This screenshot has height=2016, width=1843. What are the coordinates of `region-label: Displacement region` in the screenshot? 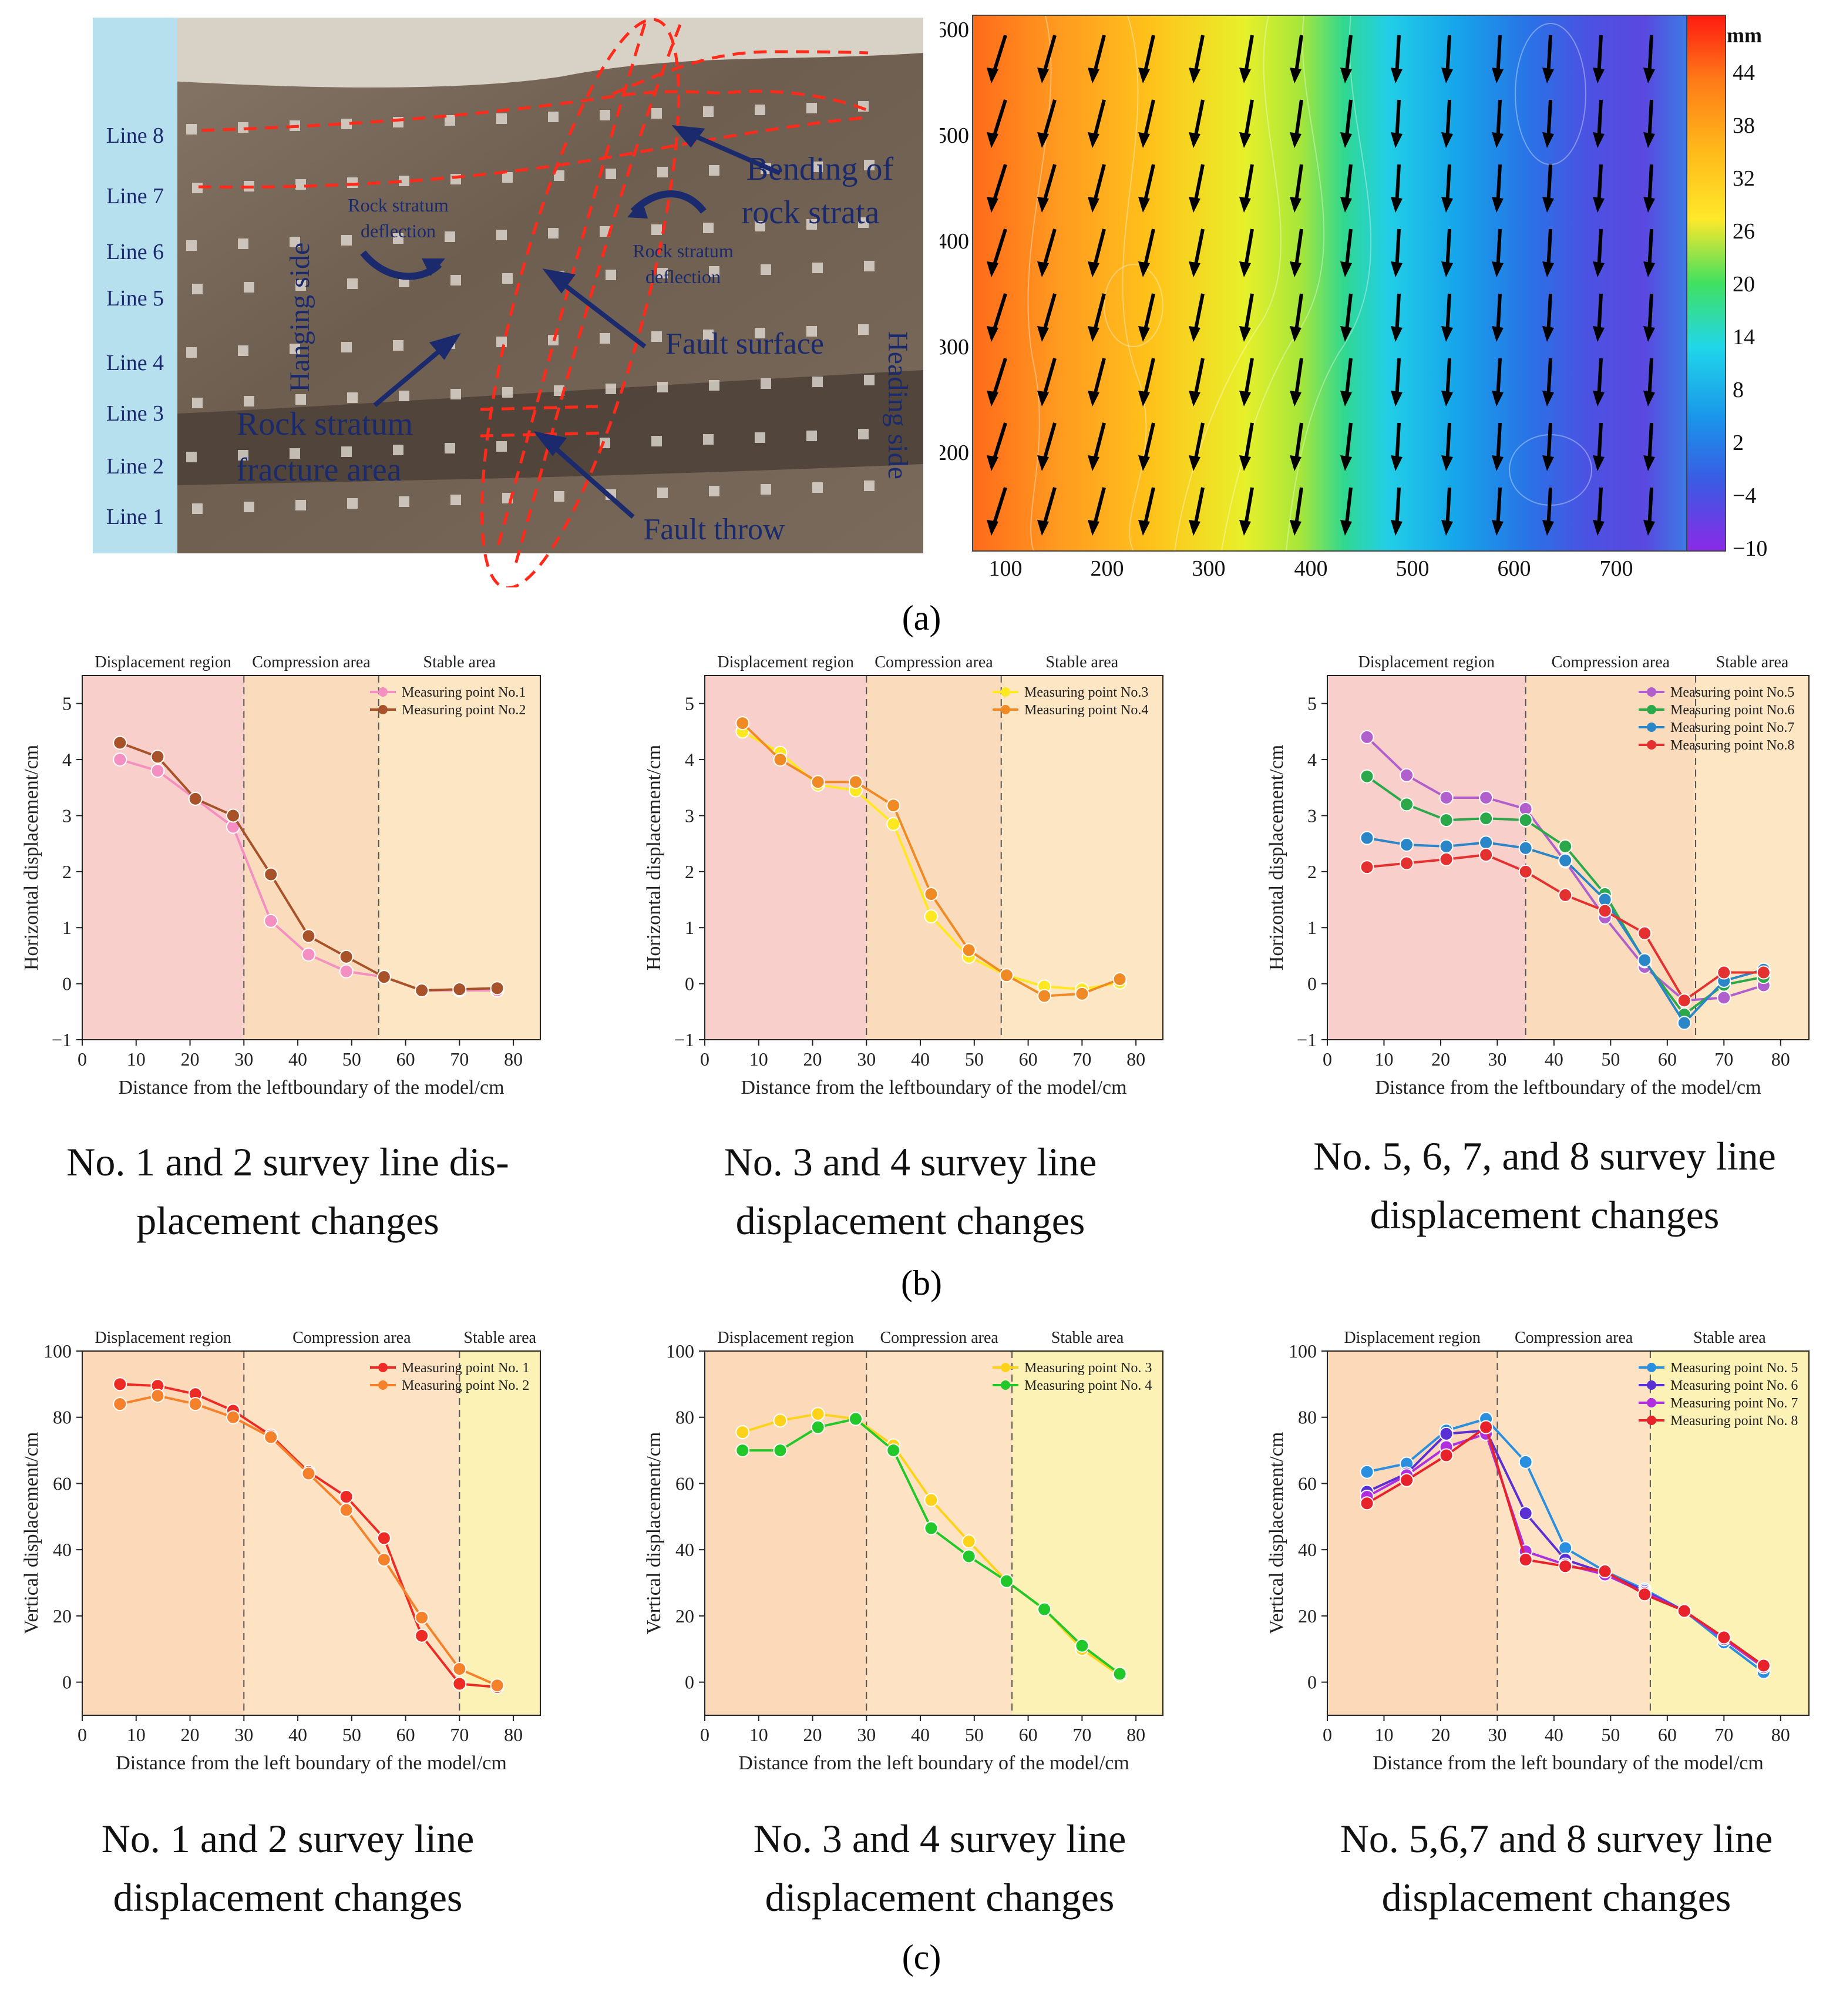 It's located at (1412, 1338).